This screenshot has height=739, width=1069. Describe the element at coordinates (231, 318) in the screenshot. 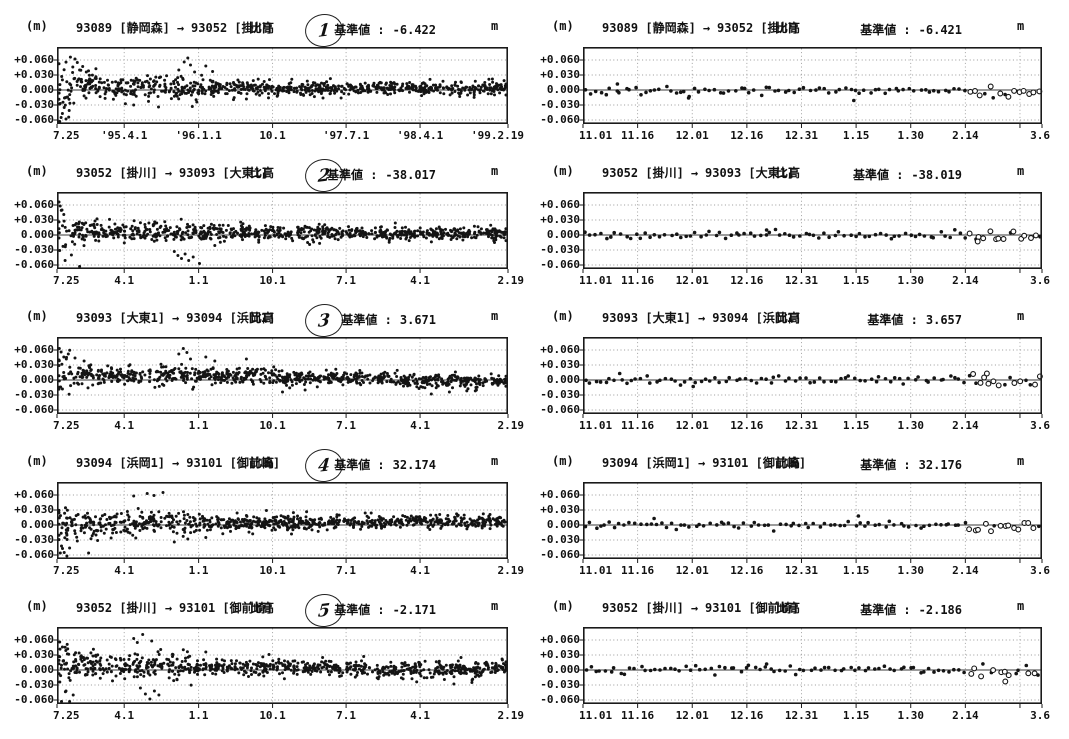

I see `station-to-label: 93094 [浜岡1]` at that location.